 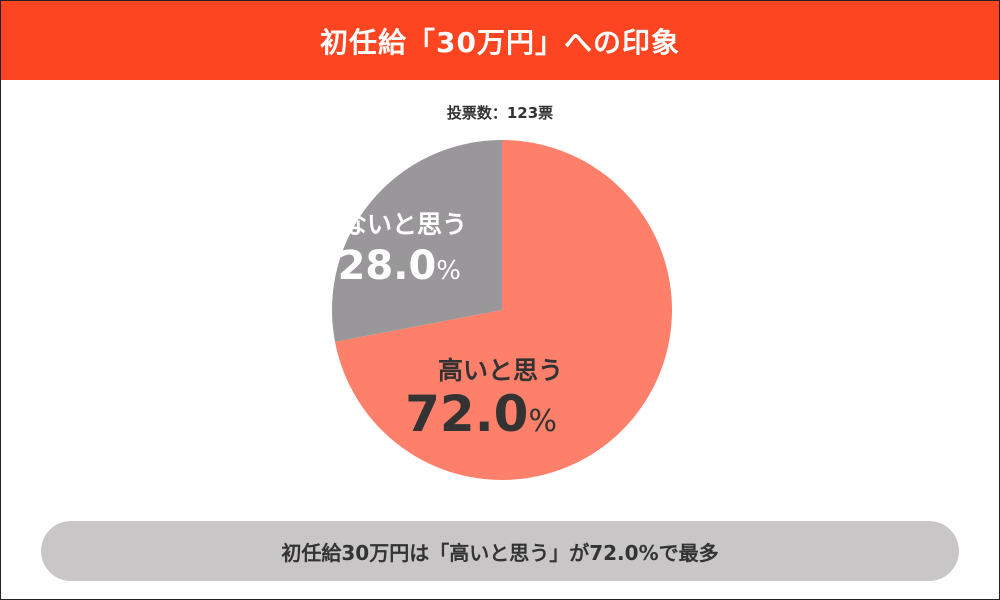 I want to click on slice-value-number-not-high: 28.0, so click(x=387, y=266).